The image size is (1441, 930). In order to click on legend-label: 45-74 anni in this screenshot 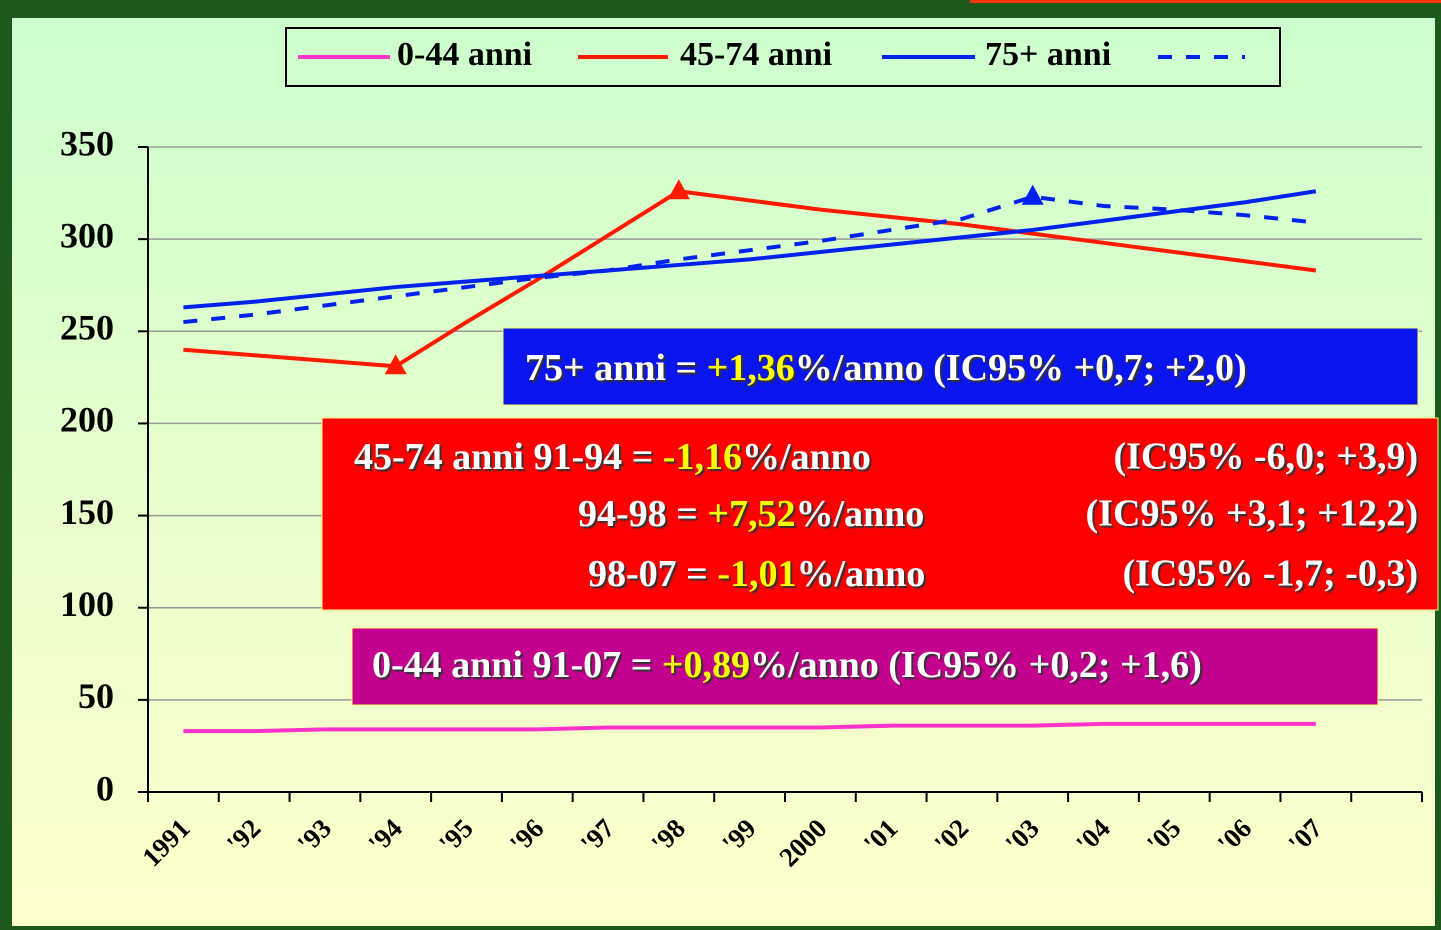, I will do `click(756, 54)`.